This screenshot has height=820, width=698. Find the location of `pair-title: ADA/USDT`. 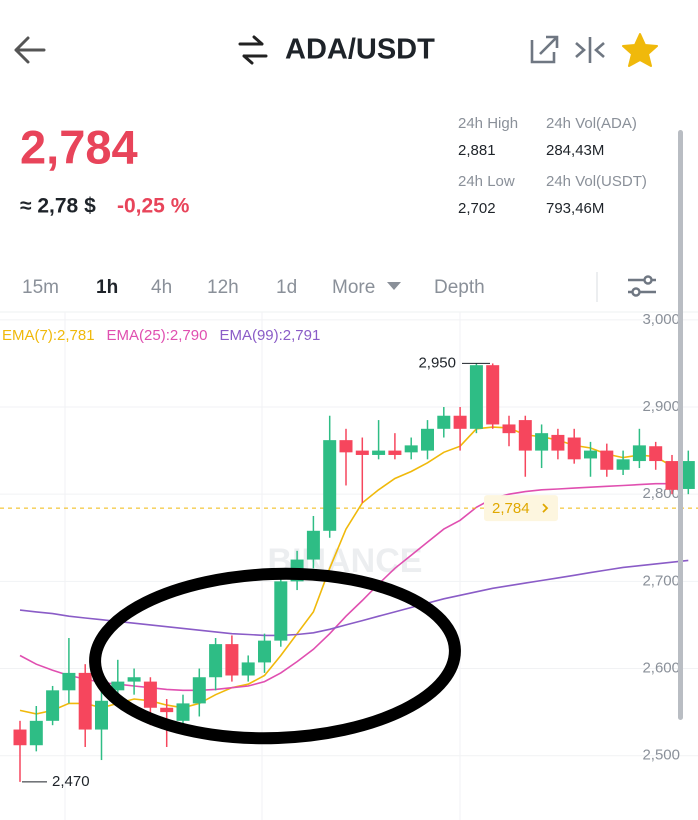

pair-title: ADA/USDT is located at coordinates (360, 50).